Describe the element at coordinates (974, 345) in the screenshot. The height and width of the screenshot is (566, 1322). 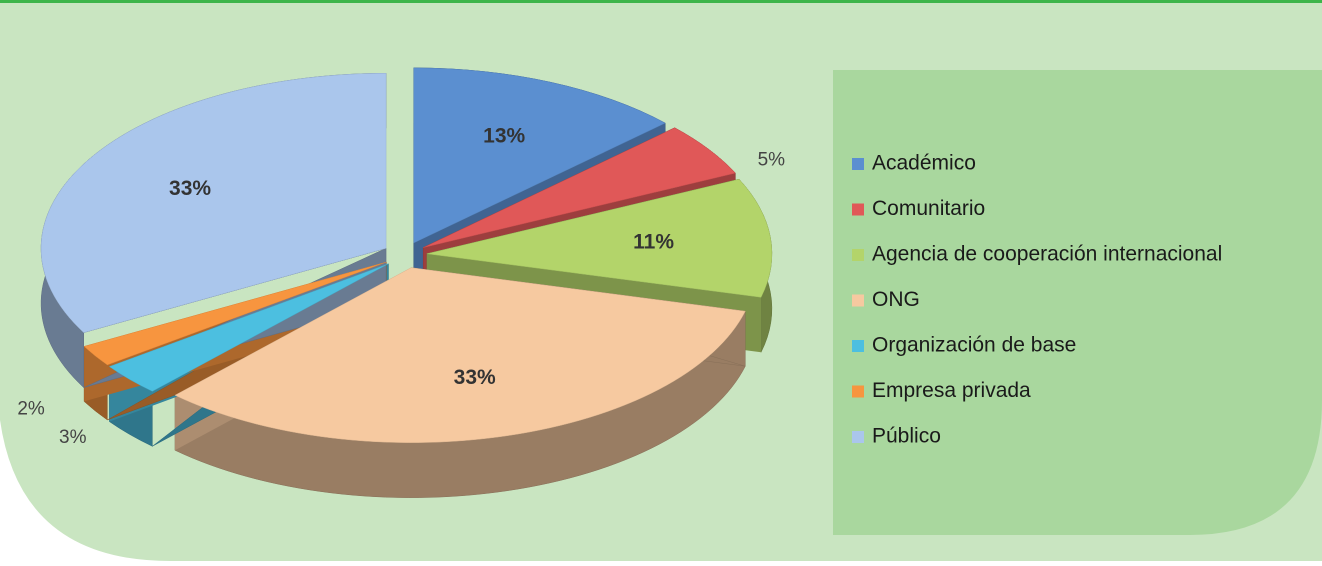
I see `legend-label: Organización de base` at that location.